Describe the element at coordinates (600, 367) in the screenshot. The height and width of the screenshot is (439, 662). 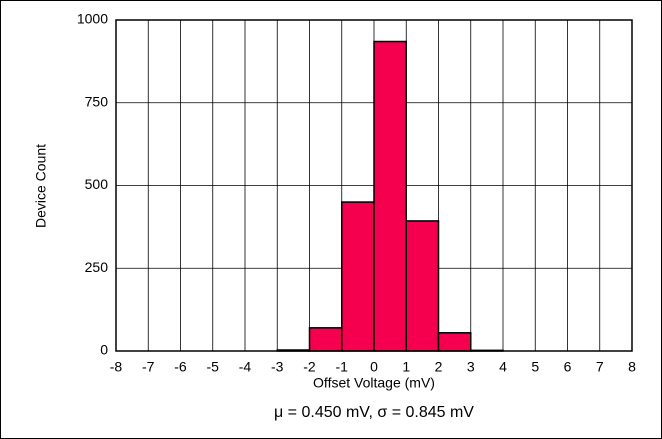
I see `x-tick-label: 7` at that location.